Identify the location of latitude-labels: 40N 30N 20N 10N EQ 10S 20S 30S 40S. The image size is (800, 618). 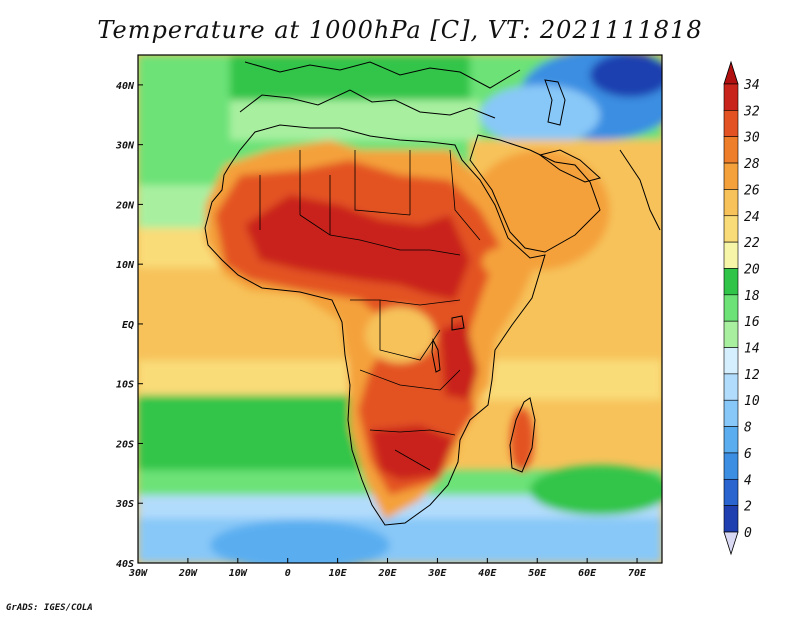
(125, 325).